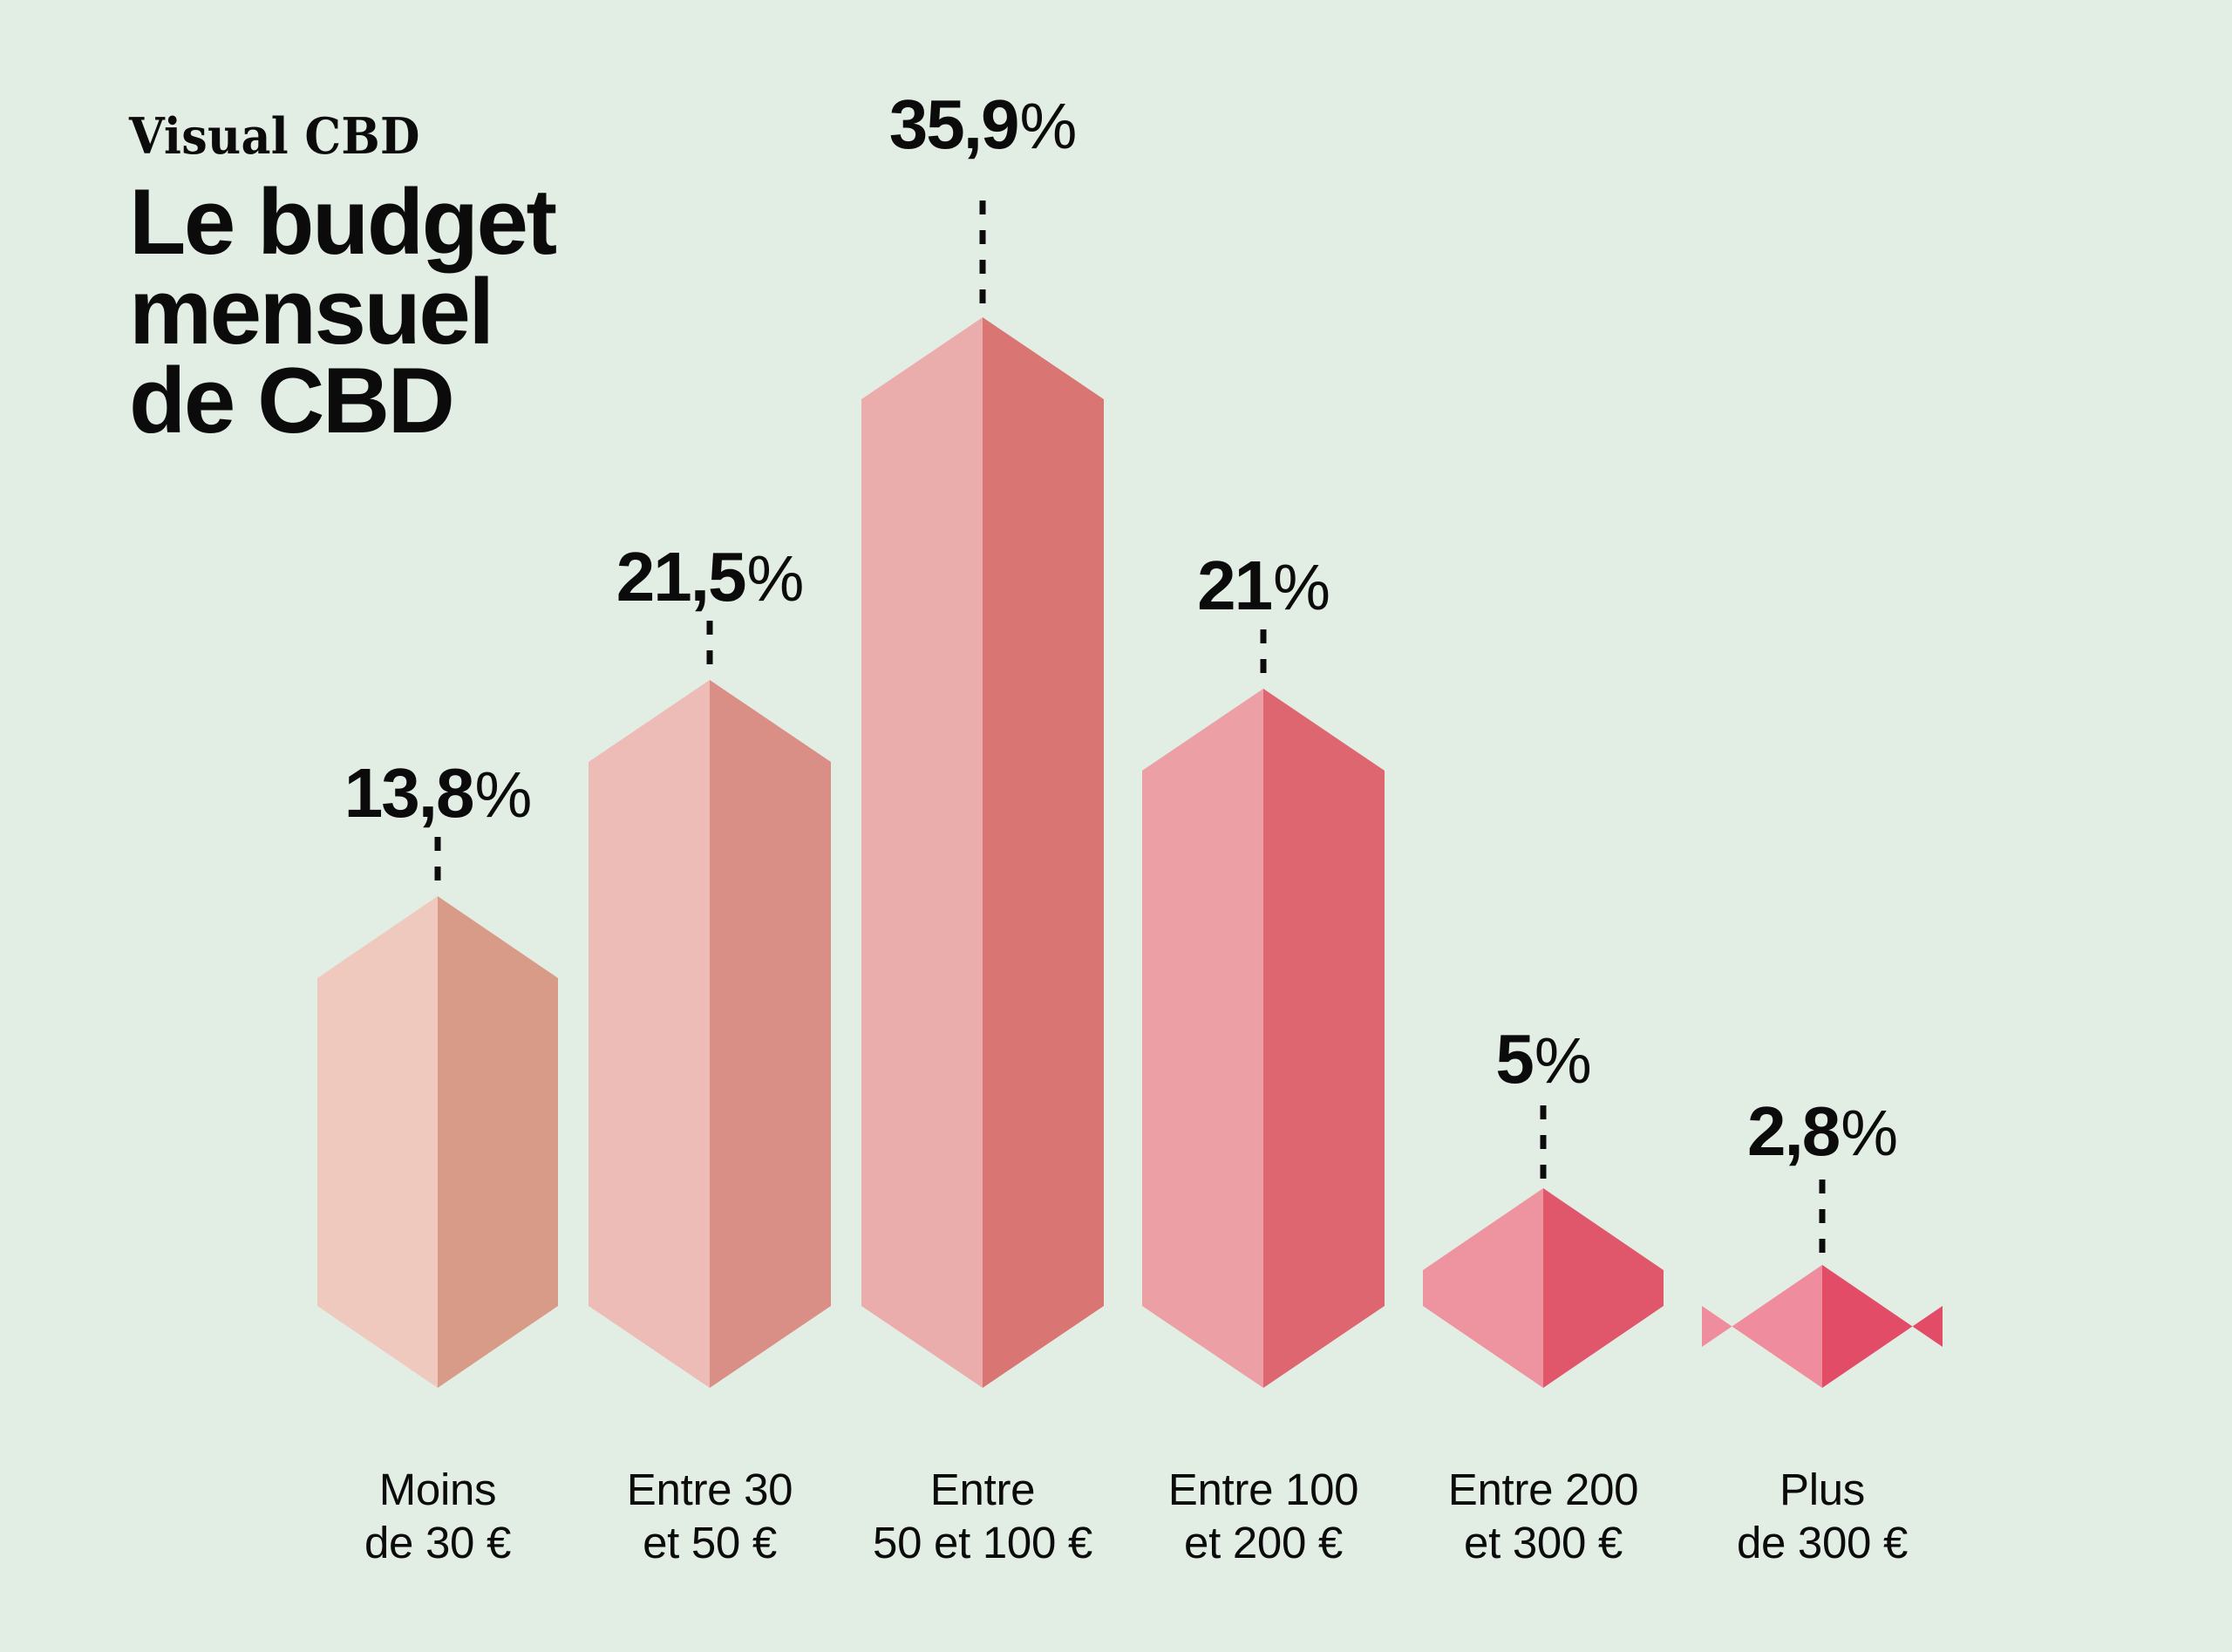 The height and width of the screenshot is (1652, 2232). Describe the element at coordinates (438, 1516) in the screenshot. I see `category-label: Moins de 30 €` at that location.